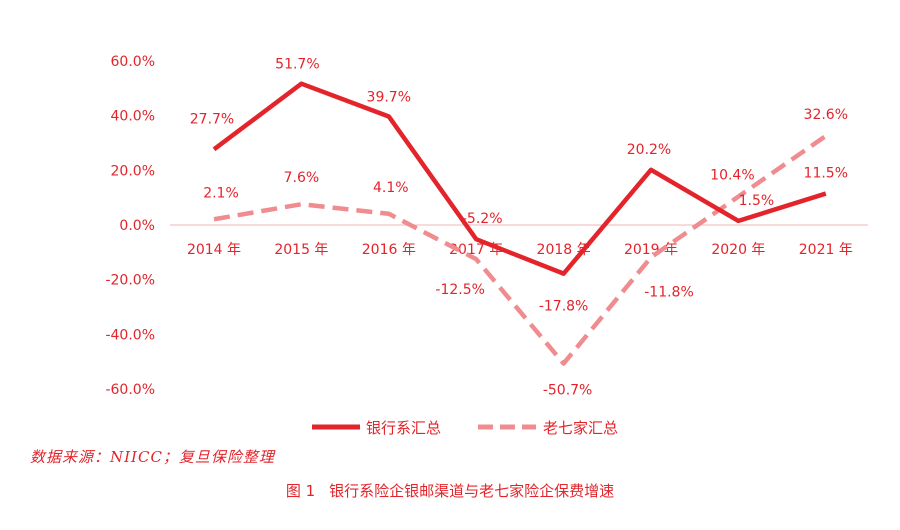  Describe the element at coordinates (212, 119) in the screenshot. I see `data-label: 27.7%` at that location.